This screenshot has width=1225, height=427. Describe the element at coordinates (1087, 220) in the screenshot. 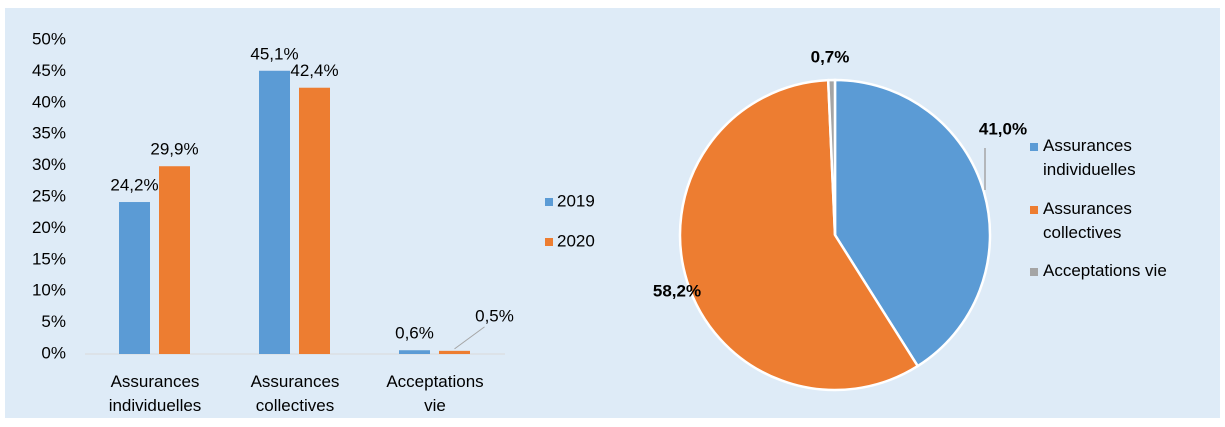

I see `legend-label: Assurances collectives` at that location.